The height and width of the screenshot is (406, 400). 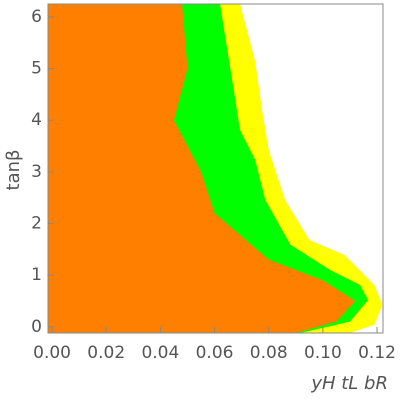 What do you see at coordinates (36, 69) in the screenshot?
I see `y-tick-label: 5` at bounding box center [36, 69].